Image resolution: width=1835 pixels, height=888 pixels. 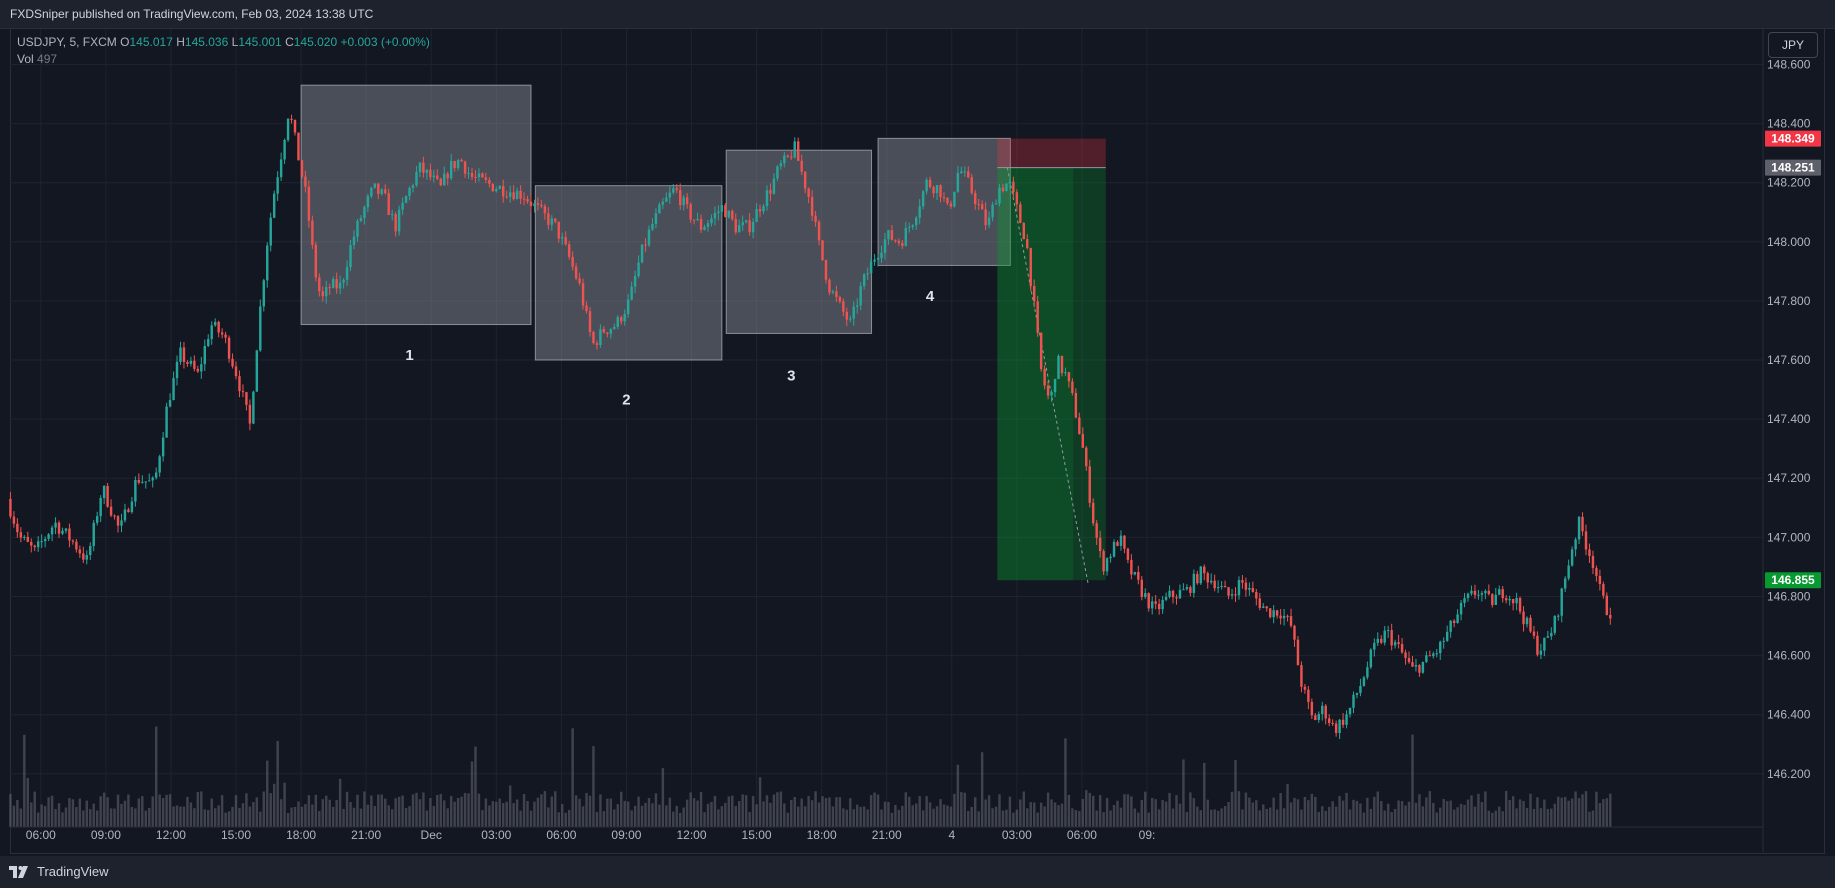 I want to click on volume-label: Vol, so click(x=25, y=59).